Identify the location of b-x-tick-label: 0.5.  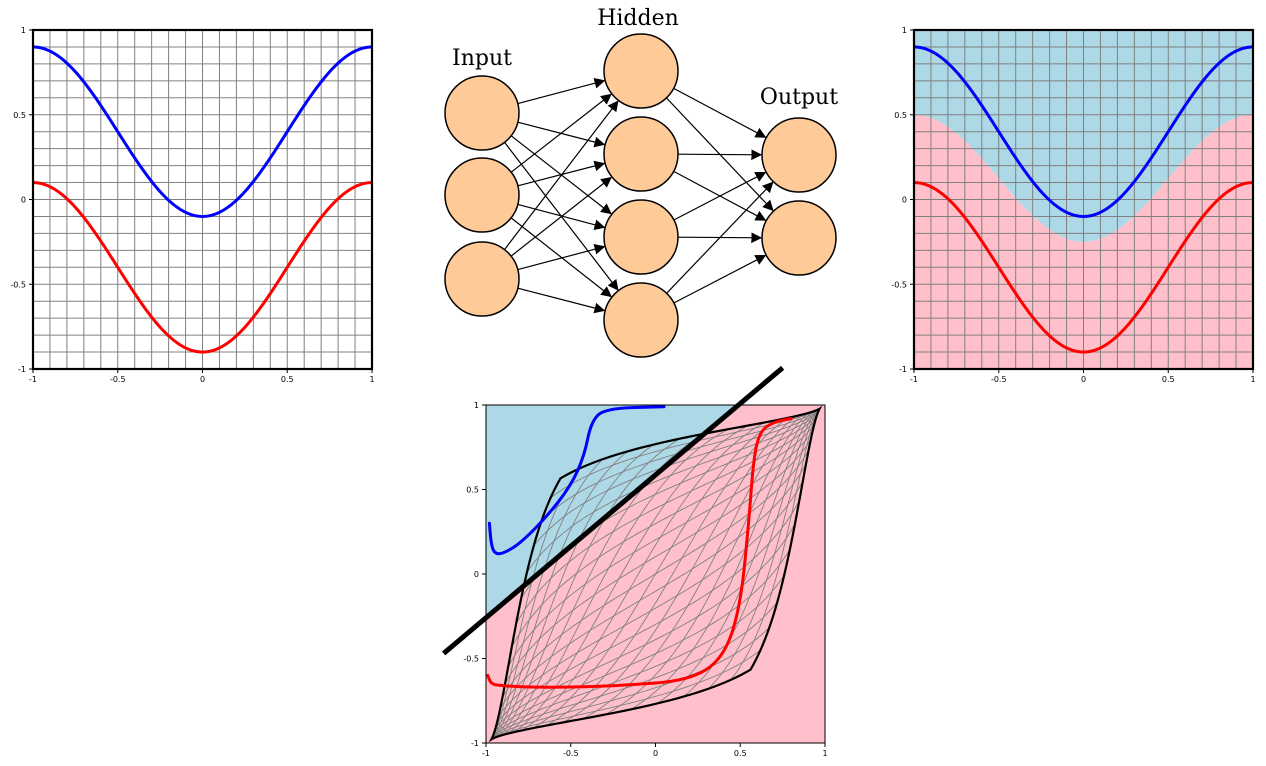
(740, 753).